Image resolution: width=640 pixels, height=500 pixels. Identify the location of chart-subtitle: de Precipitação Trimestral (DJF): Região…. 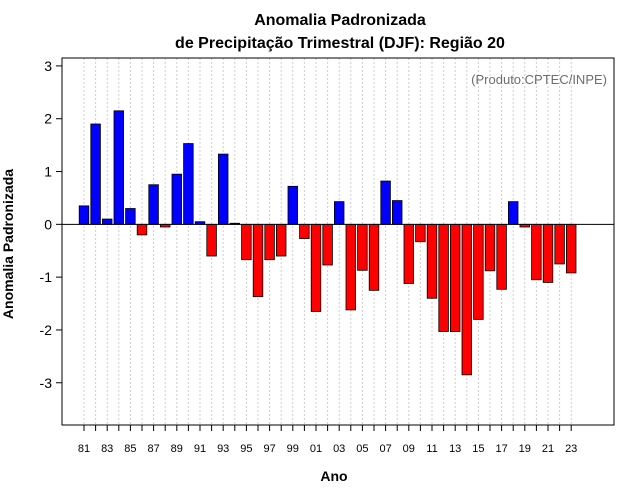
(340, 43).